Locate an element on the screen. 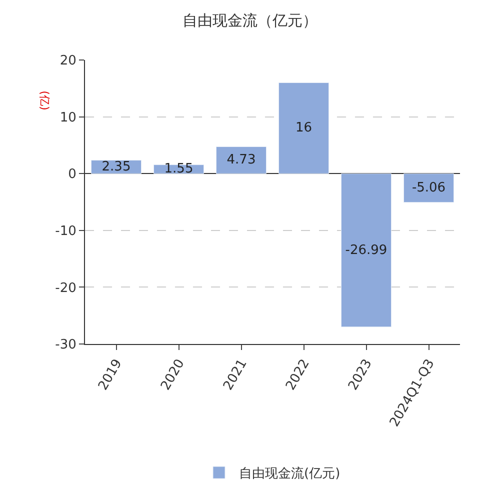 The height and width of the screenshot is (500, 500). y-tick-label: -10 is located at coordinates (65, 231).